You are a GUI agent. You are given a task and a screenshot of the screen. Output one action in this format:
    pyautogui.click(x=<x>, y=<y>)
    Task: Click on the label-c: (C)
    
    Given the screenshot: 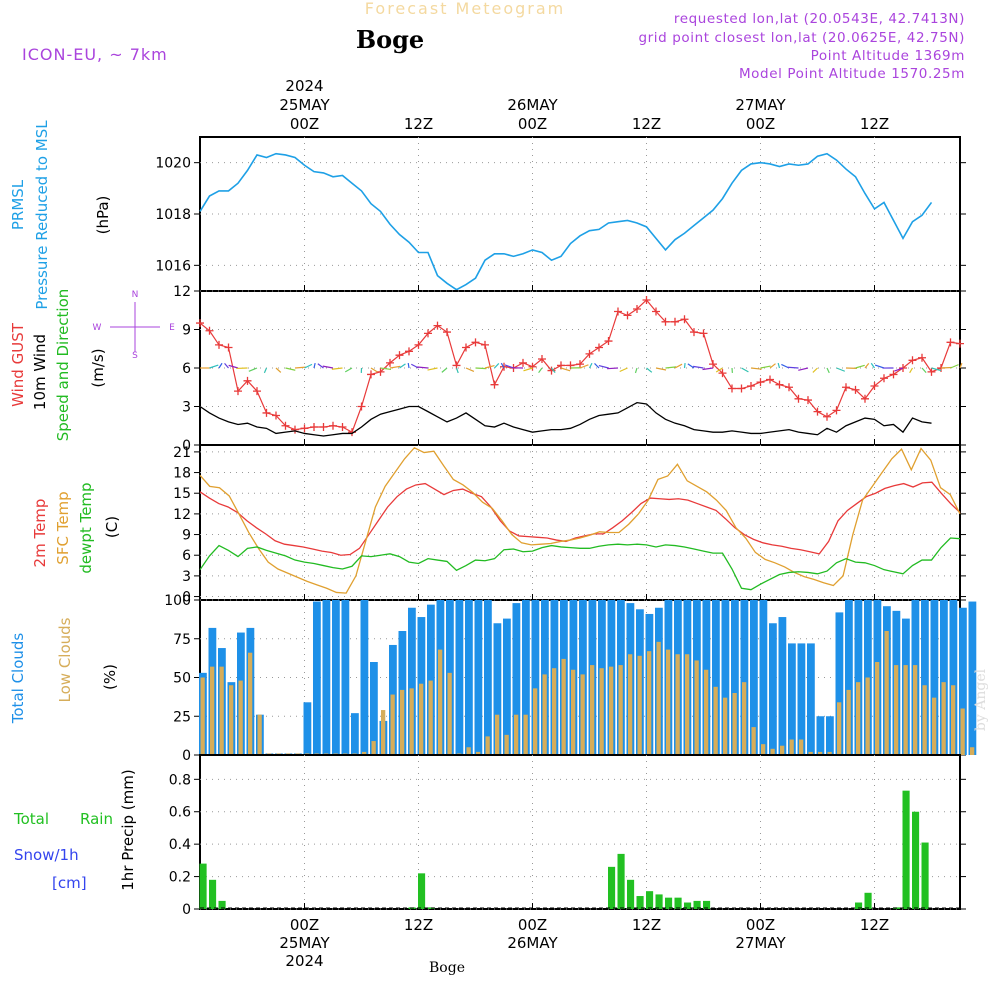 What is the action you would take?
    pyautogui.click(x=112, y=527)
    